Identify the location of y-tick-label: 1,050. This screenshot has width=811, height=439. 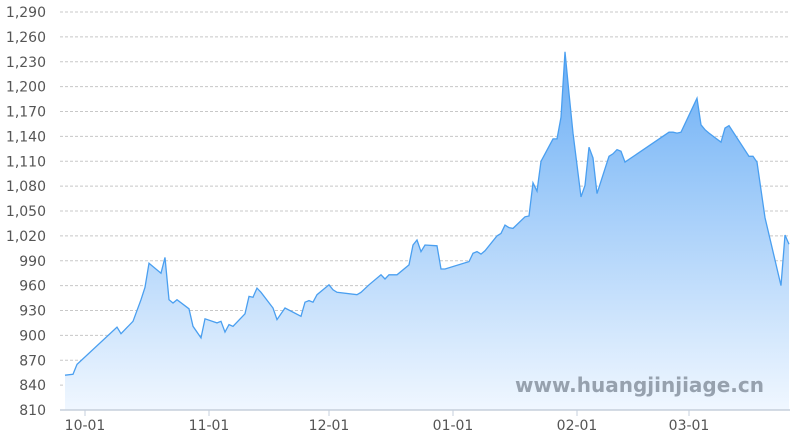
(26, 212).